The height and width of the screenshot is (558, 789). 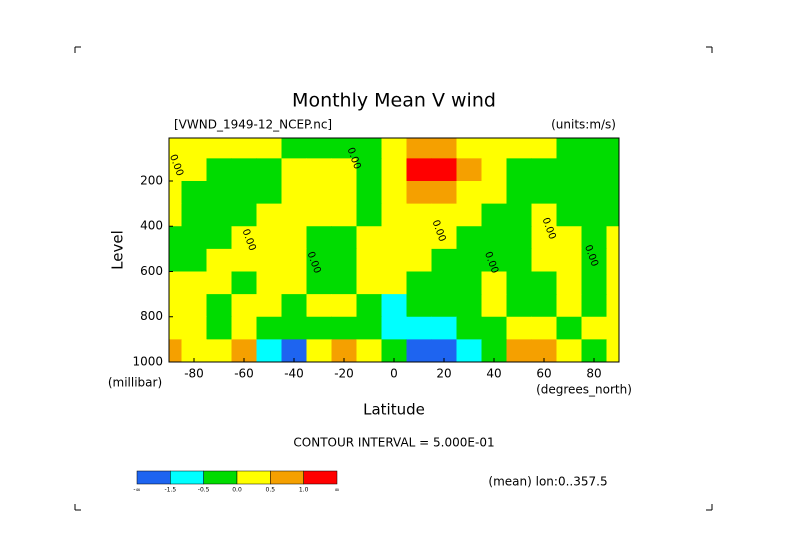 What do you see at coordinates (294, 374) in the screenshot?
I see `x-tick-label: -40` at bounding box center [294, 374].